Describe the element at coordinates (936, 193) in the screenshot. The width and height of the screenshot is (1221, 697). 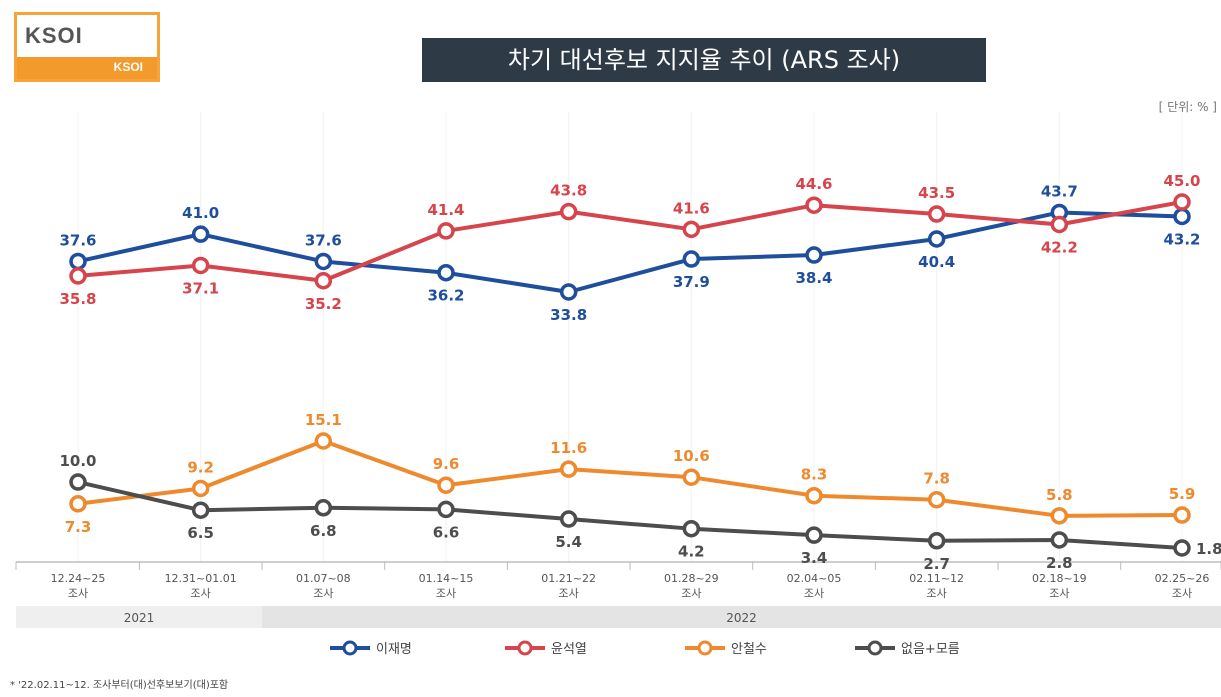
I see `data-label: 43.5` at that location.